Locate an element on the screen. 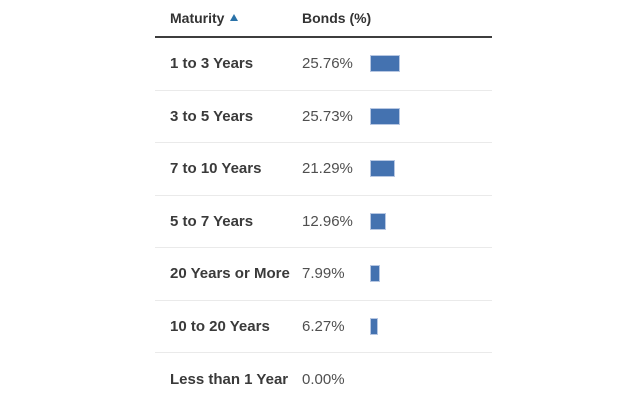  bonds-percent-value: 6.27% is located at coordinates (323, 326).